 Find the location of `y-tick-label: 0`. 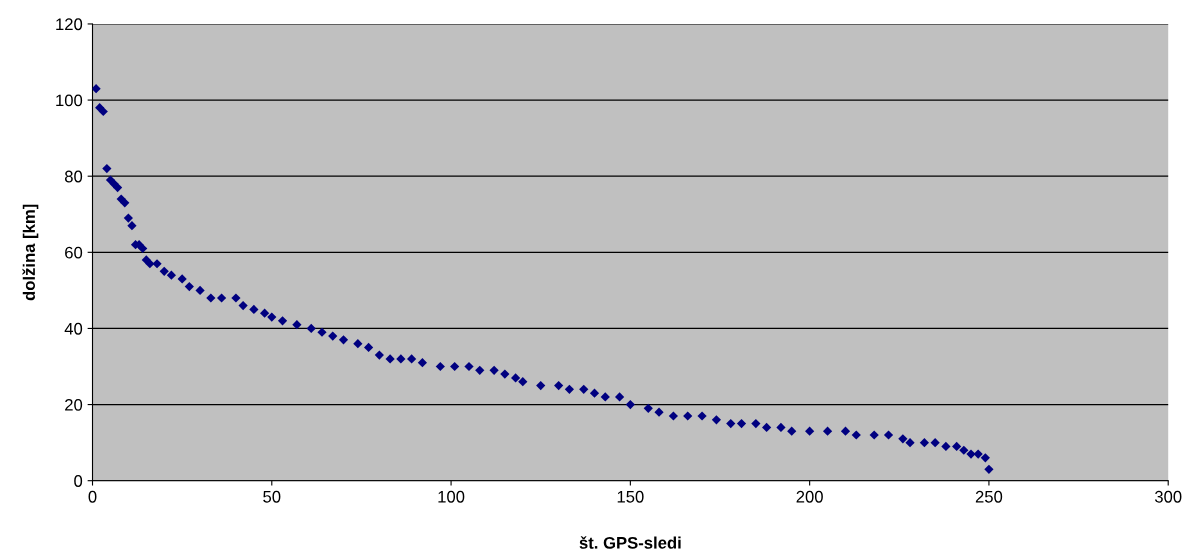

y-tick-label: 0 is located at coordinates (78, 481).